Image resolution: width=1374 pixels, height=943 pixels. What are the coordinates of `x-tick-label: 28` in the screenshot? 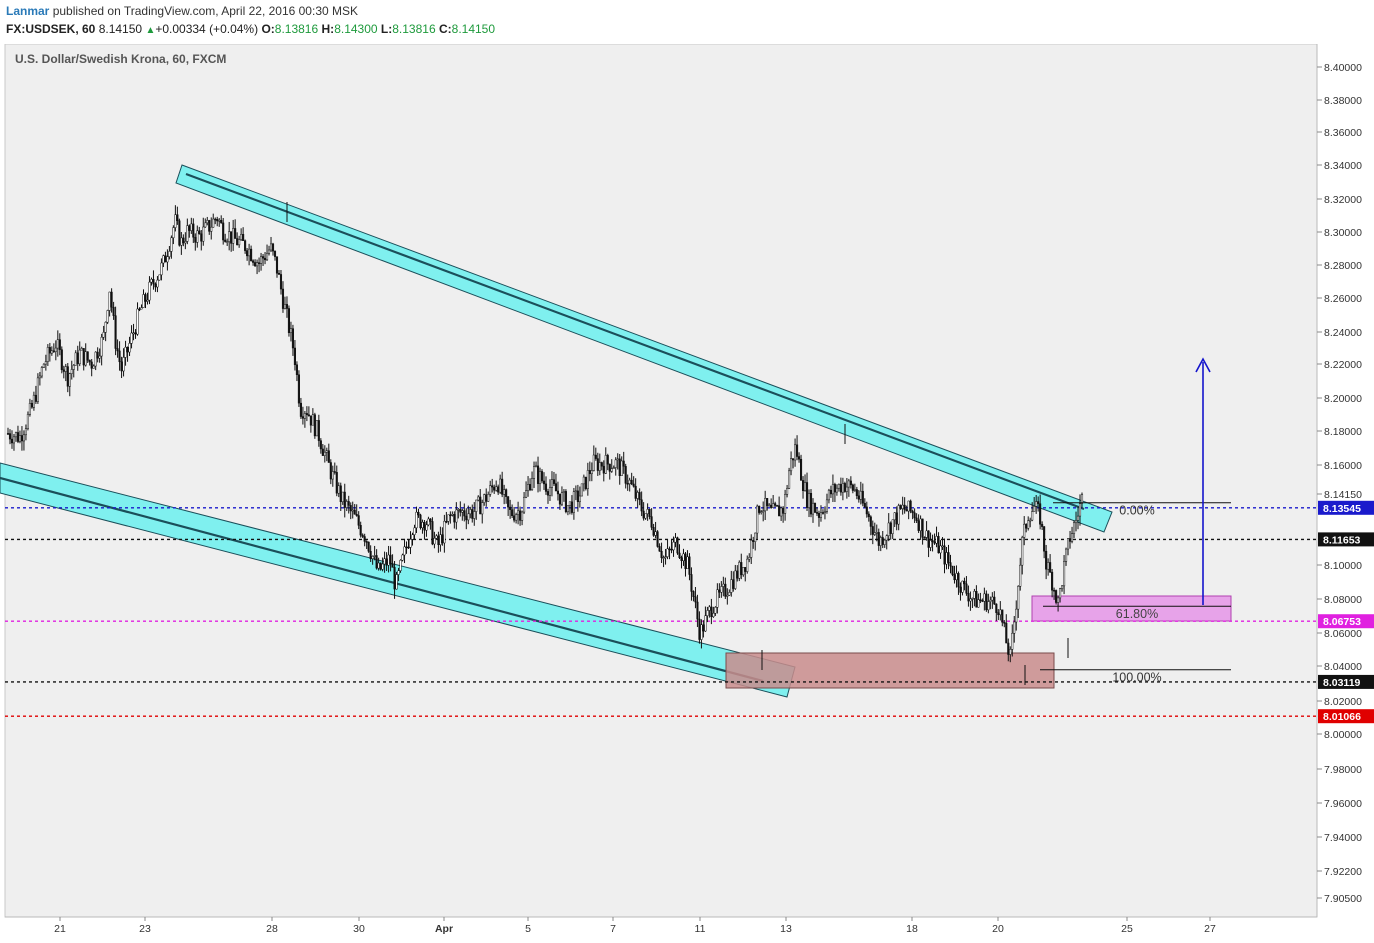 It's located at (272, 929).